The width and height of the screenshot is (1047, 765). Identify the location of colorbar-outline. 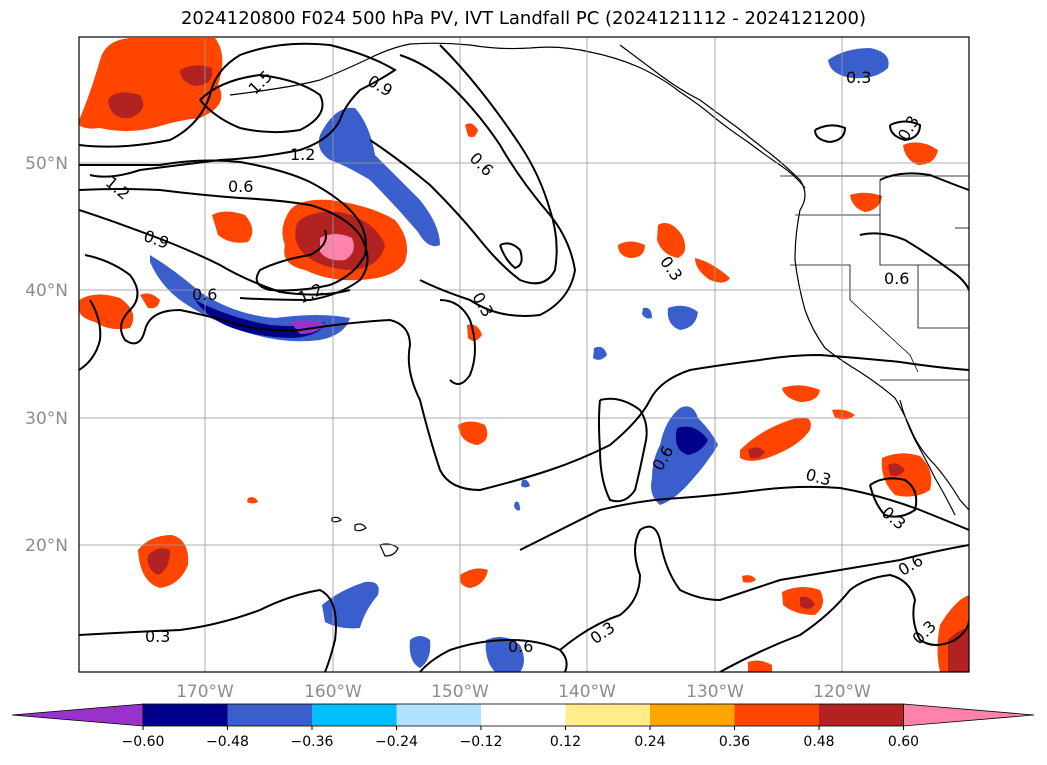
(523, 715).